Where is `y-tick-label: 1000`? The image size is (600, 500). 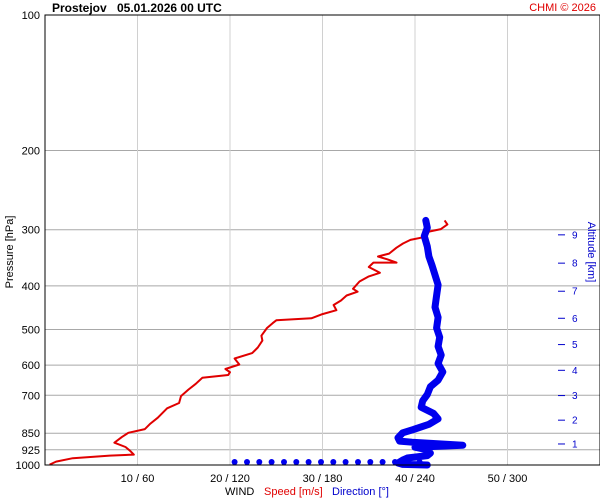 y-tick-label: 1000 is located at coordinates (28, 466).